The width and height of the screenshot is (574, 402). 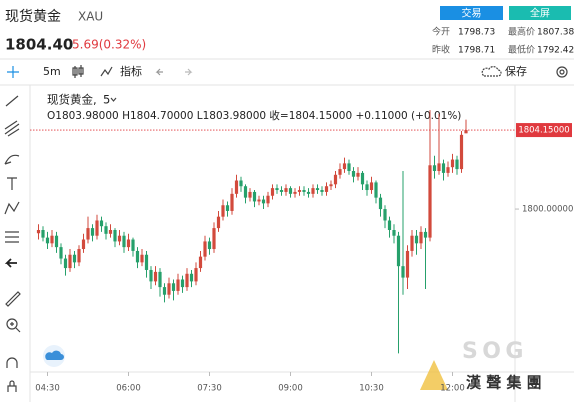 I want to click on fib-tool, so click(x=12, y=237).